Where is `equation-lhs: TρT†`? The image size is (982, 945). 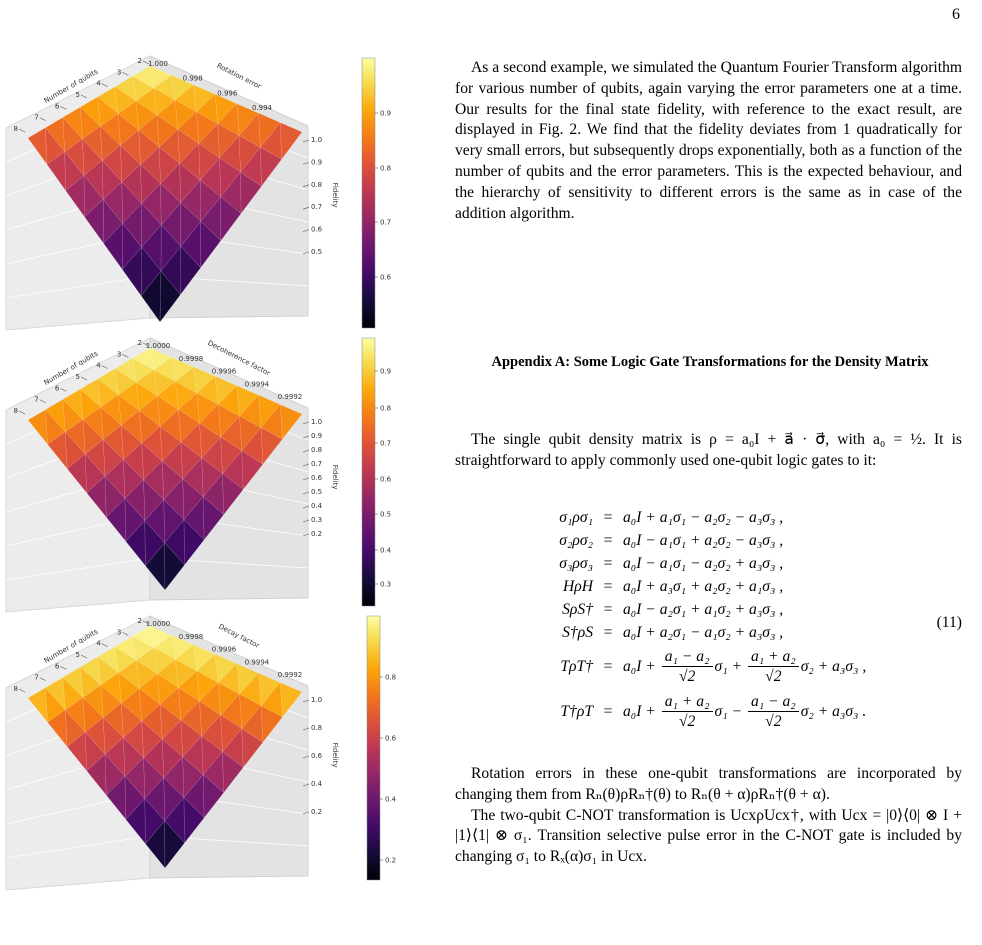
equation-lhs: TρT† is located at coordinates (576, 666).